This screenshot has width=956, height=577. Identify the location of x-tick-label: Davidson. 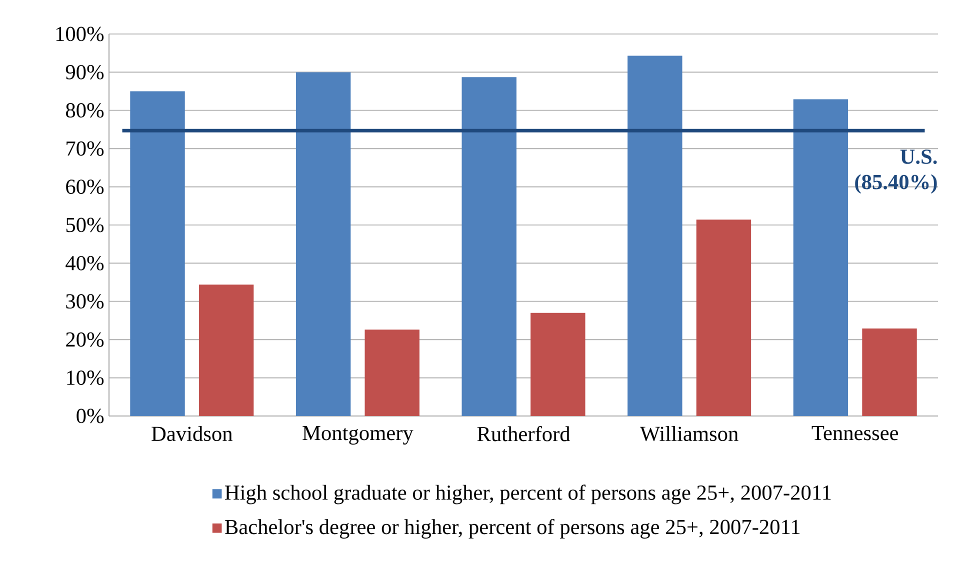
(192, 434).